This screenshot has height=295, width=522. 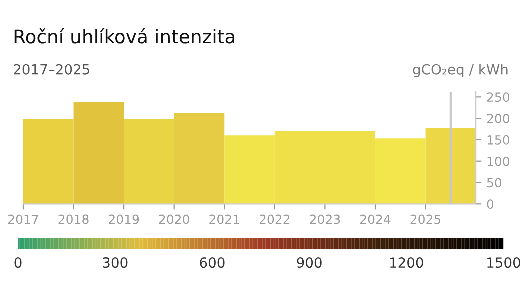 I want to click on x-tick-label: 2019, so click(x=124, y=219).